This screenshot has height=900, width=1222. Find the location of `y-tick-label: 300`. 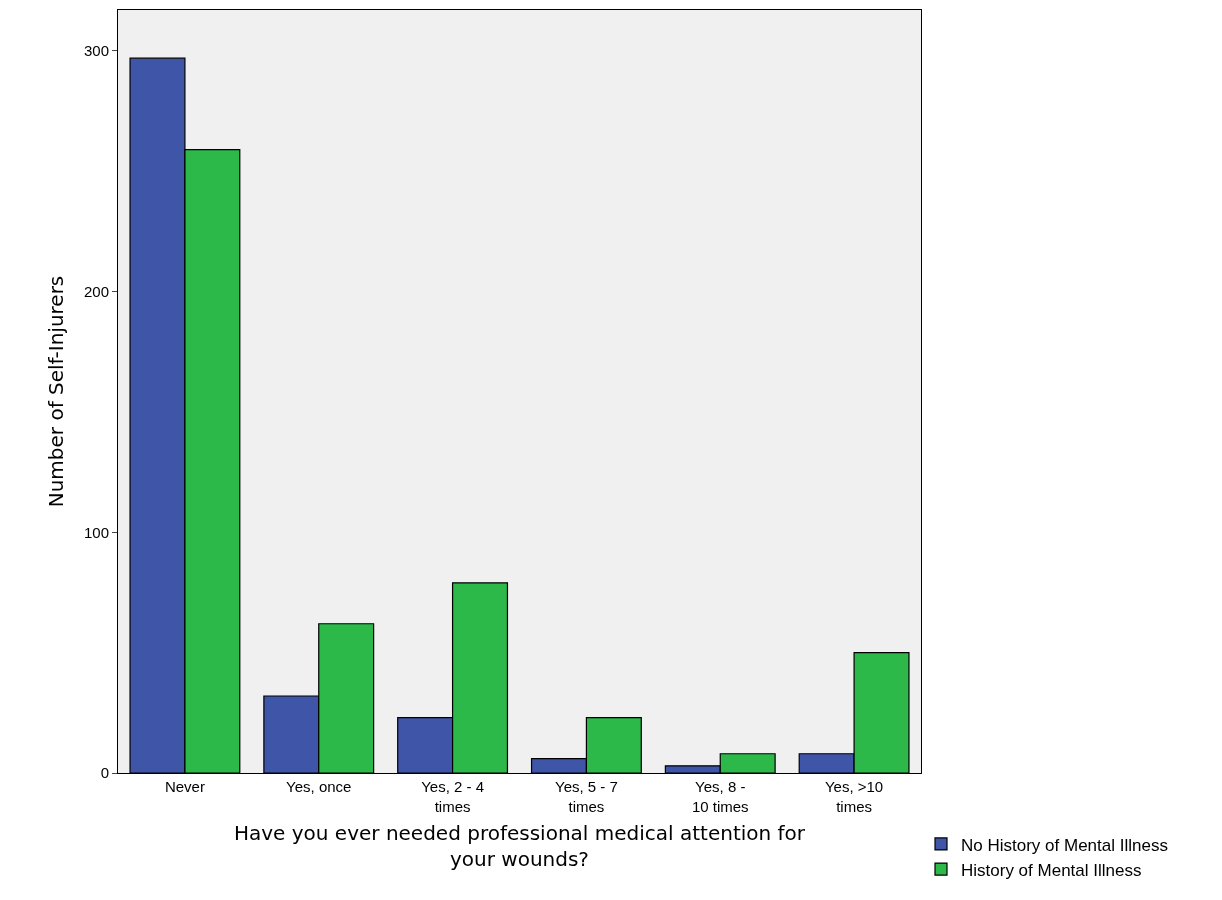

y-tick-label: 300 is located at coordinates (96, 51).